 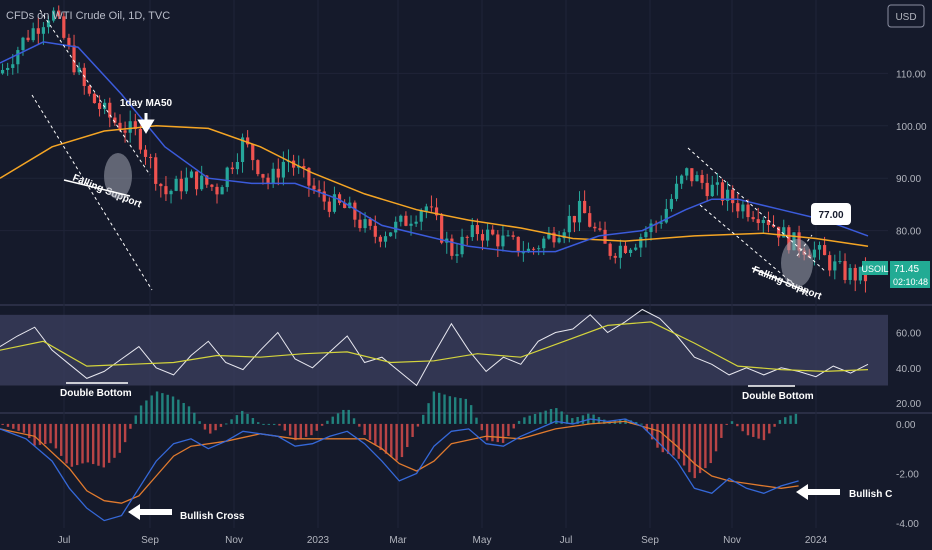 I want to click on x-tick-label: 2024, so click(x=816, y=540).